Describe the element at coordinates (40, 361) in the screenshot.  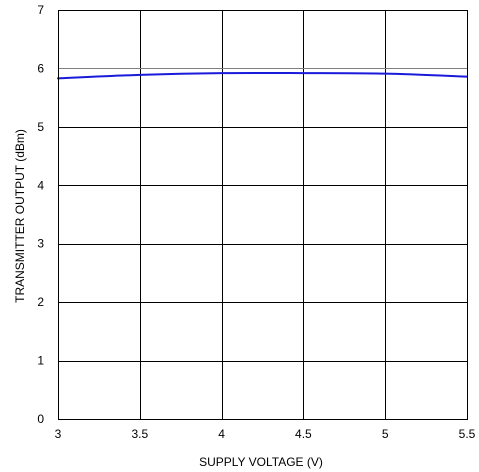
I see `y-tick-label: 1` at that location.